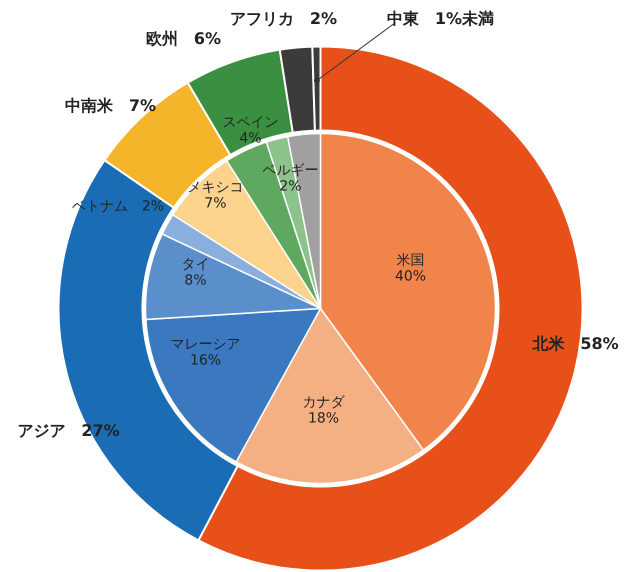 This screenshot has width=642, height=572. I want to click on data-label: 2%, so click(153, 206).